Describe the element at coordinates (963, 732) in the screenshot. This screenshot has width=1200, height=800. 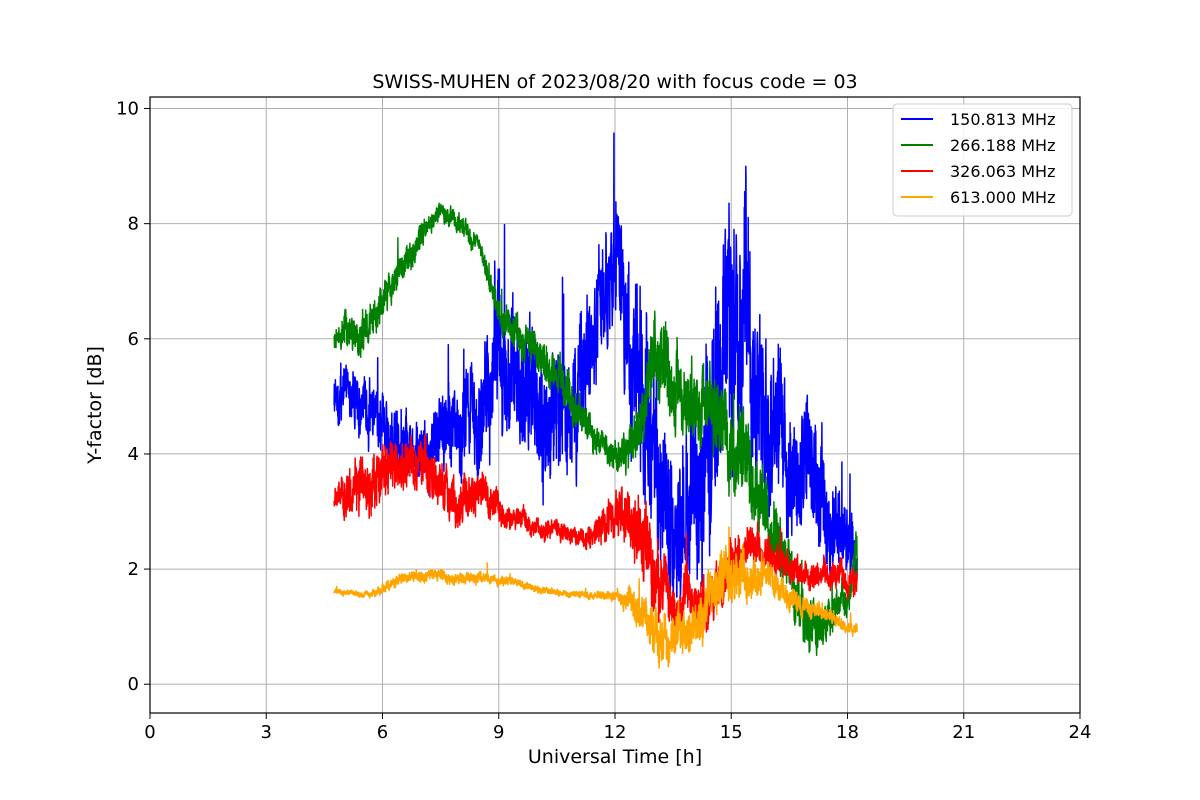
I see `x-tick-label: 21` at that location.